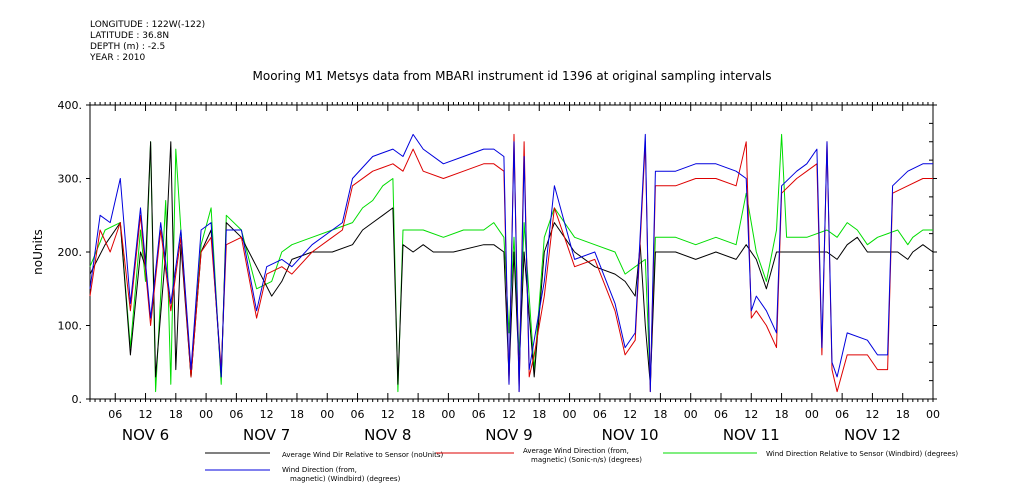  I want to click on y-axis-label: noUnits, so click(38, 252).